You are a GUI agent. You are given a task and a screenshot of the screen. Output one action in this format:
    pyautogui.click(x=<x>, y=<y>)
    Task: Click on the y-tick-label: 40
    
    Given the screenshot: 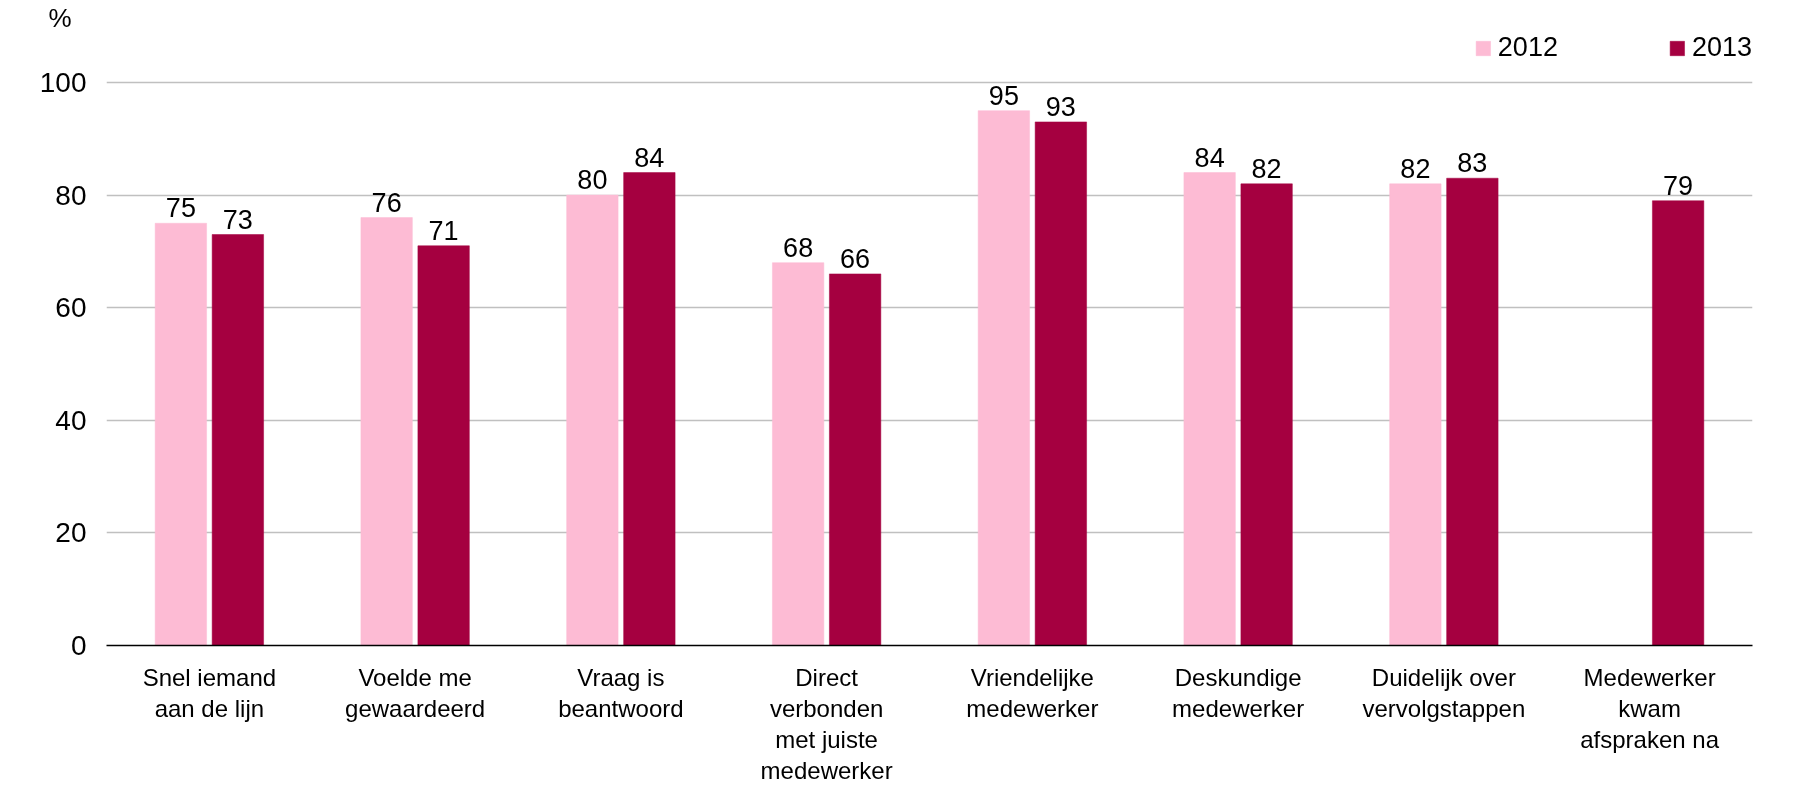 What is the action you would take?
    pyautogui.click(x=71, y=420)
    